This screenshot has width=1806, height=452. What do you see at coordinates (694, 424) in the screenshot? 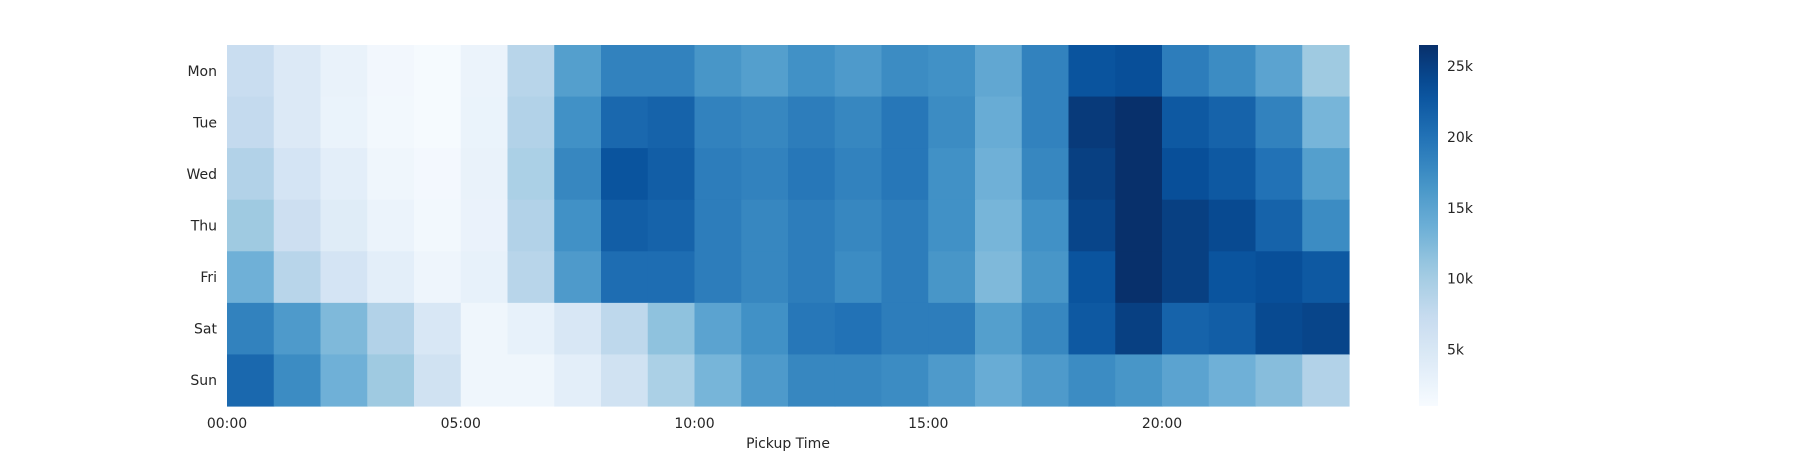
I see `x-axis-ticks: 00:00 05:00 10:00 15:00 20:00` at bounding box center [694, 424].